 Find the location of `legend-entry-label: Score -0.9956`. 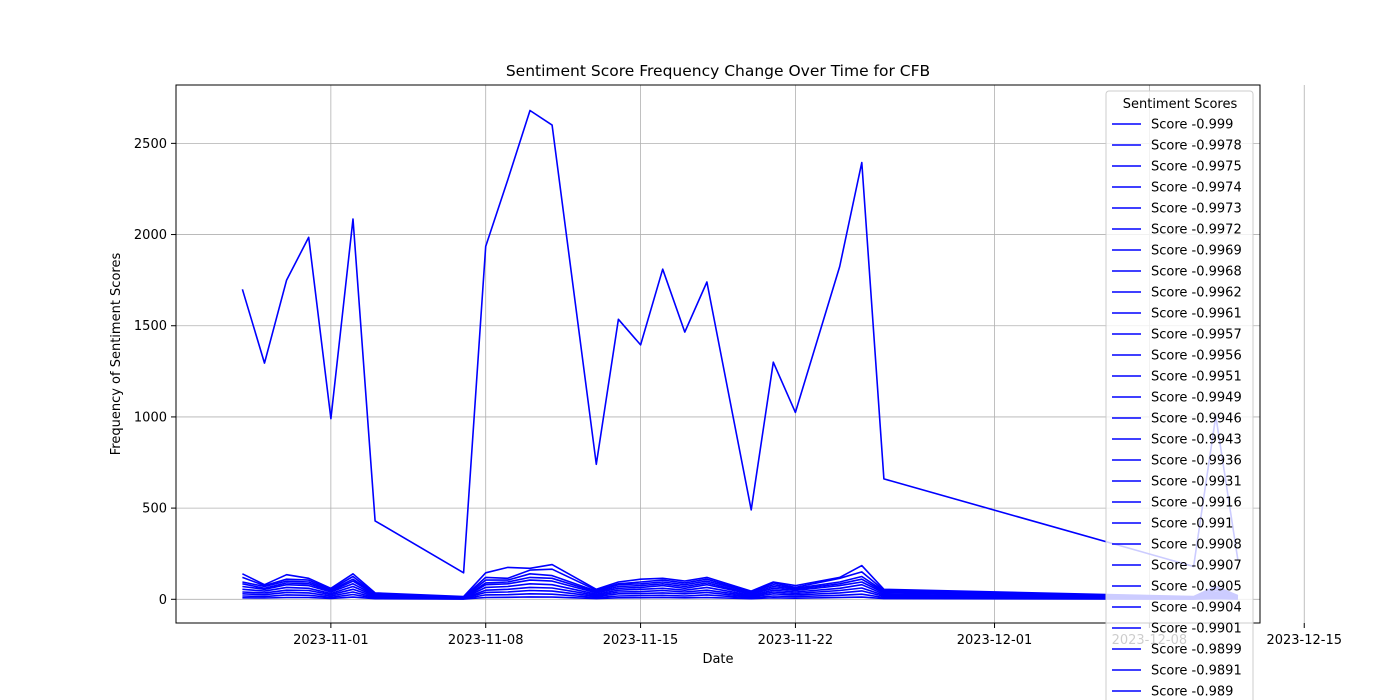

legend-entry-label: Score -0.9956 is located at coordinates (1196, 356).